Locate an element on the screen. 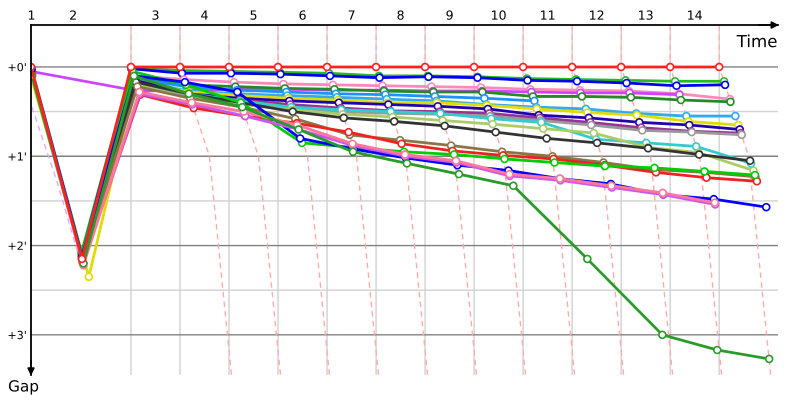 This screenshot has width=800, height=400. y-tick-label: +1' is located at coordinates (17, 156).